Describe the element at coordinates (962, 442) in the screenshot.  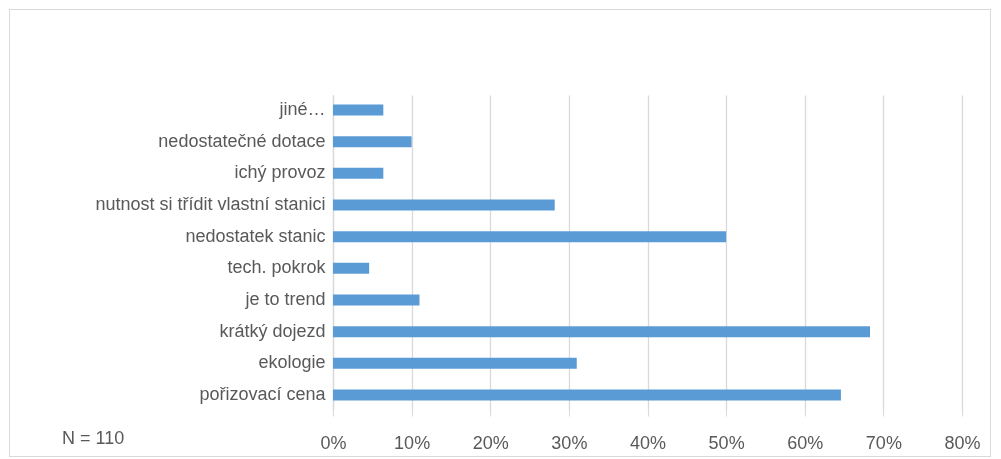
I see `x-tick-label: 80%` at that location.